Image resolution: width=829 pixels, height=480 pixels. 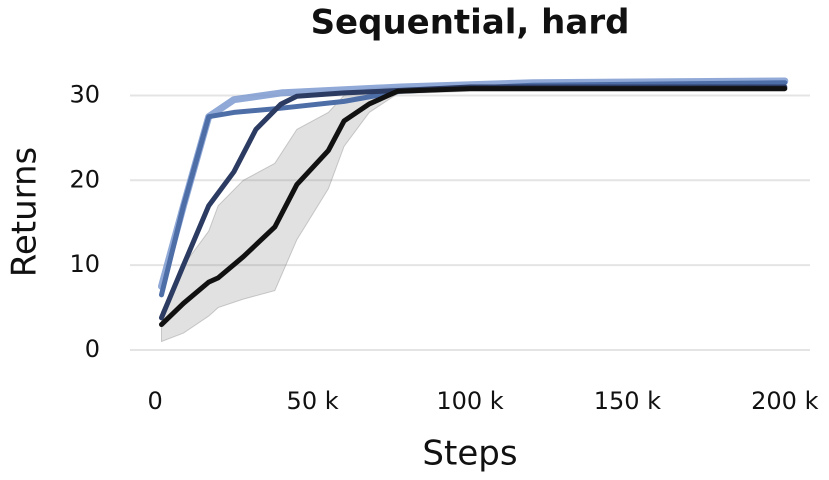 I want to click on y-tick-label: 0, so click(x=92, y=349).